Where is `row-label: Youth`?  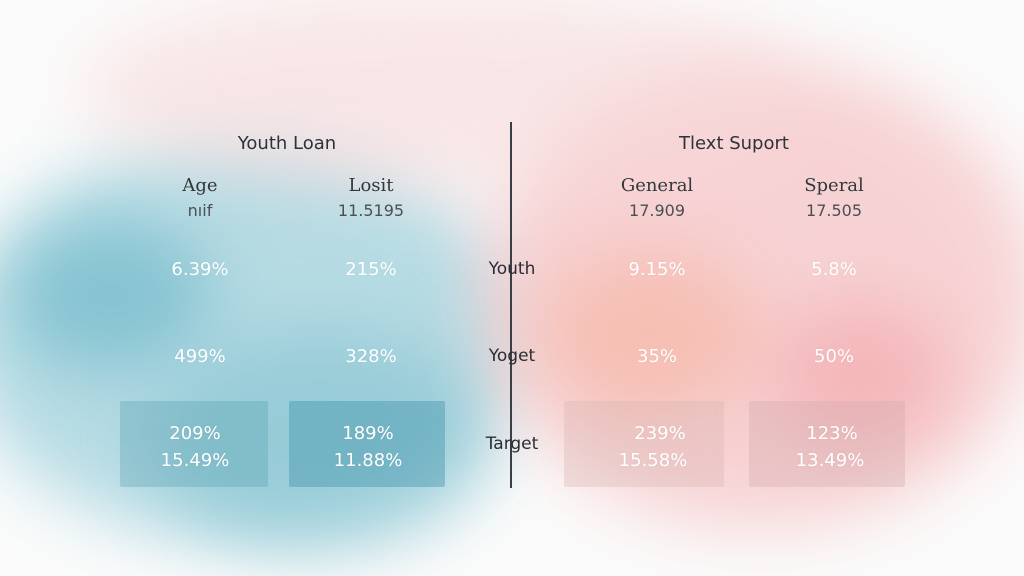
row-label: Youth is located at coordinates (512, 269).